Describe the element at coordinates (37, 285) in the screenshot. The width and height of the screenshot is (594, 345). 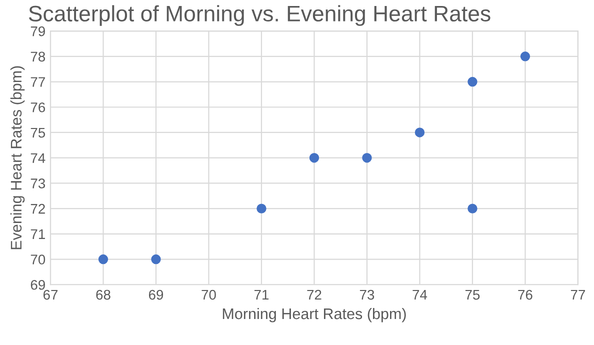
I see `y-tick-label: 69` at that location.